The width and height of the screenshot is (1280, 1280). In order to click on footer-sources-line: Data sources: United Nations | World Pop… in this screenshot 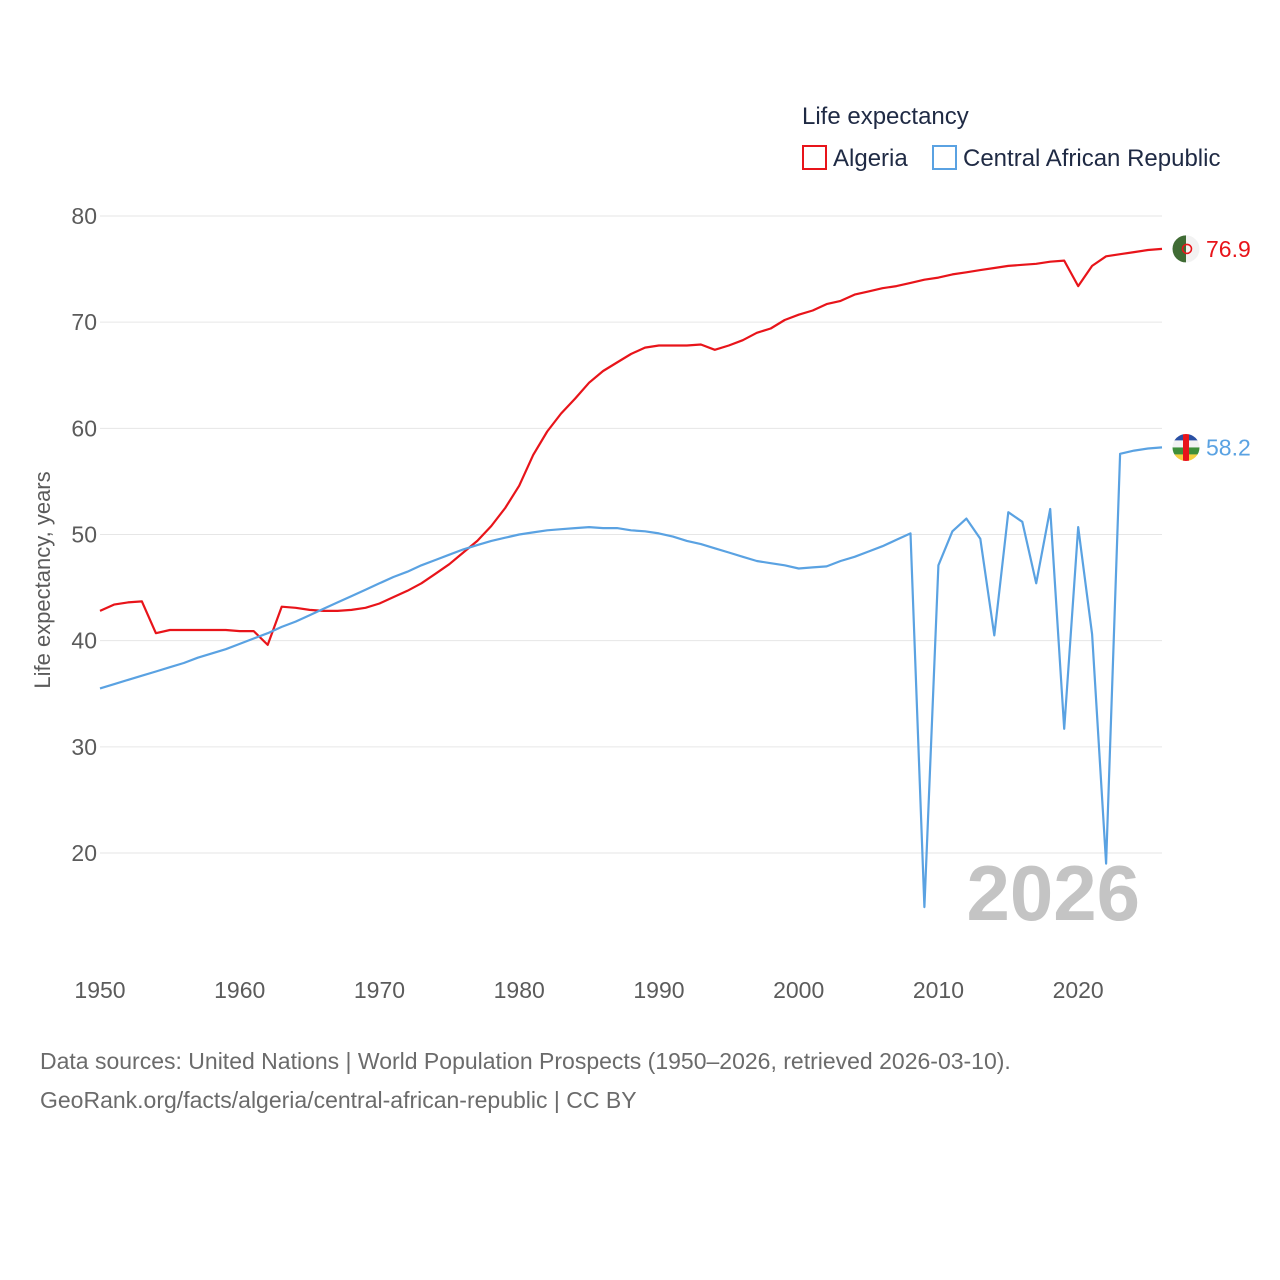, I will do `click(525, 1061)`.